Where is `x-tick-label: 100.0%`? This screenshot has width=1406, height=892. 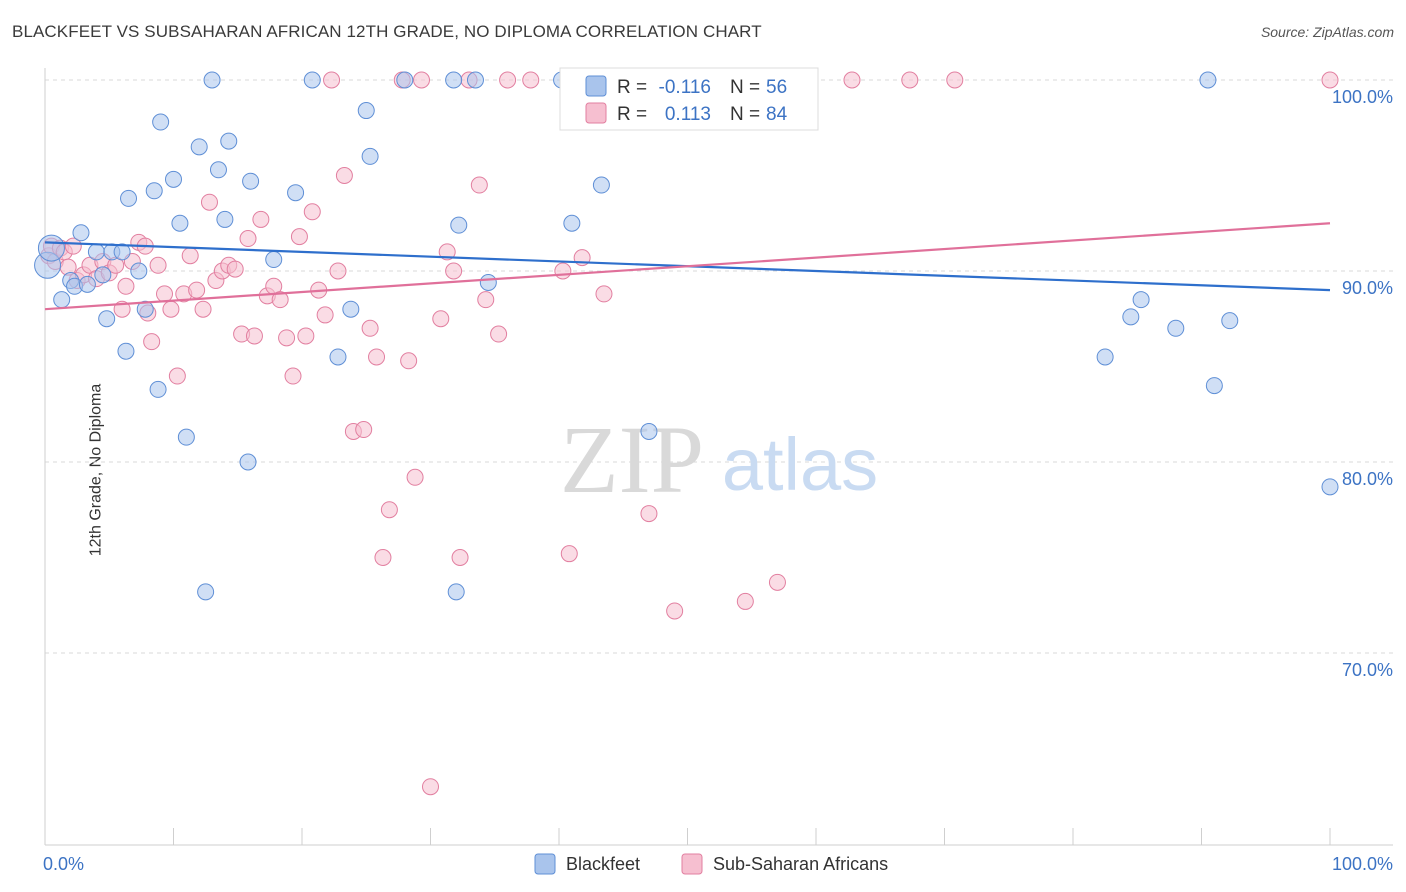
x-tick-label: 100.0% is located at coordinates (1362, 864).